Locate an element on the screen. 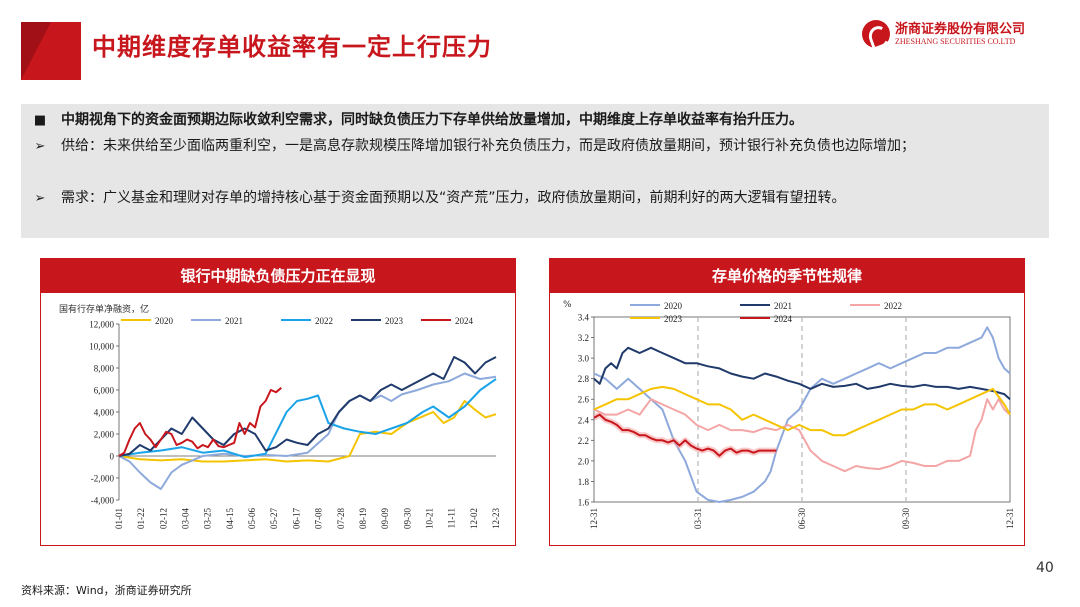 The width and height of the screenshot is (1080, 607). y-tick-label: -4,000 is located at coordinates (103, 501).